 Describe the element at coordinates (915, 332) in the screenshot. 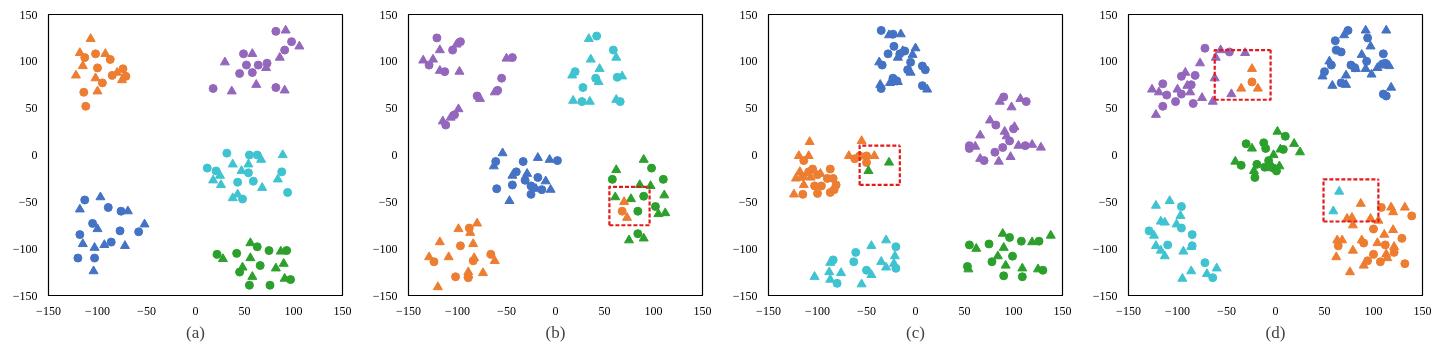

I see `x-axis-title: (c)` at that location.